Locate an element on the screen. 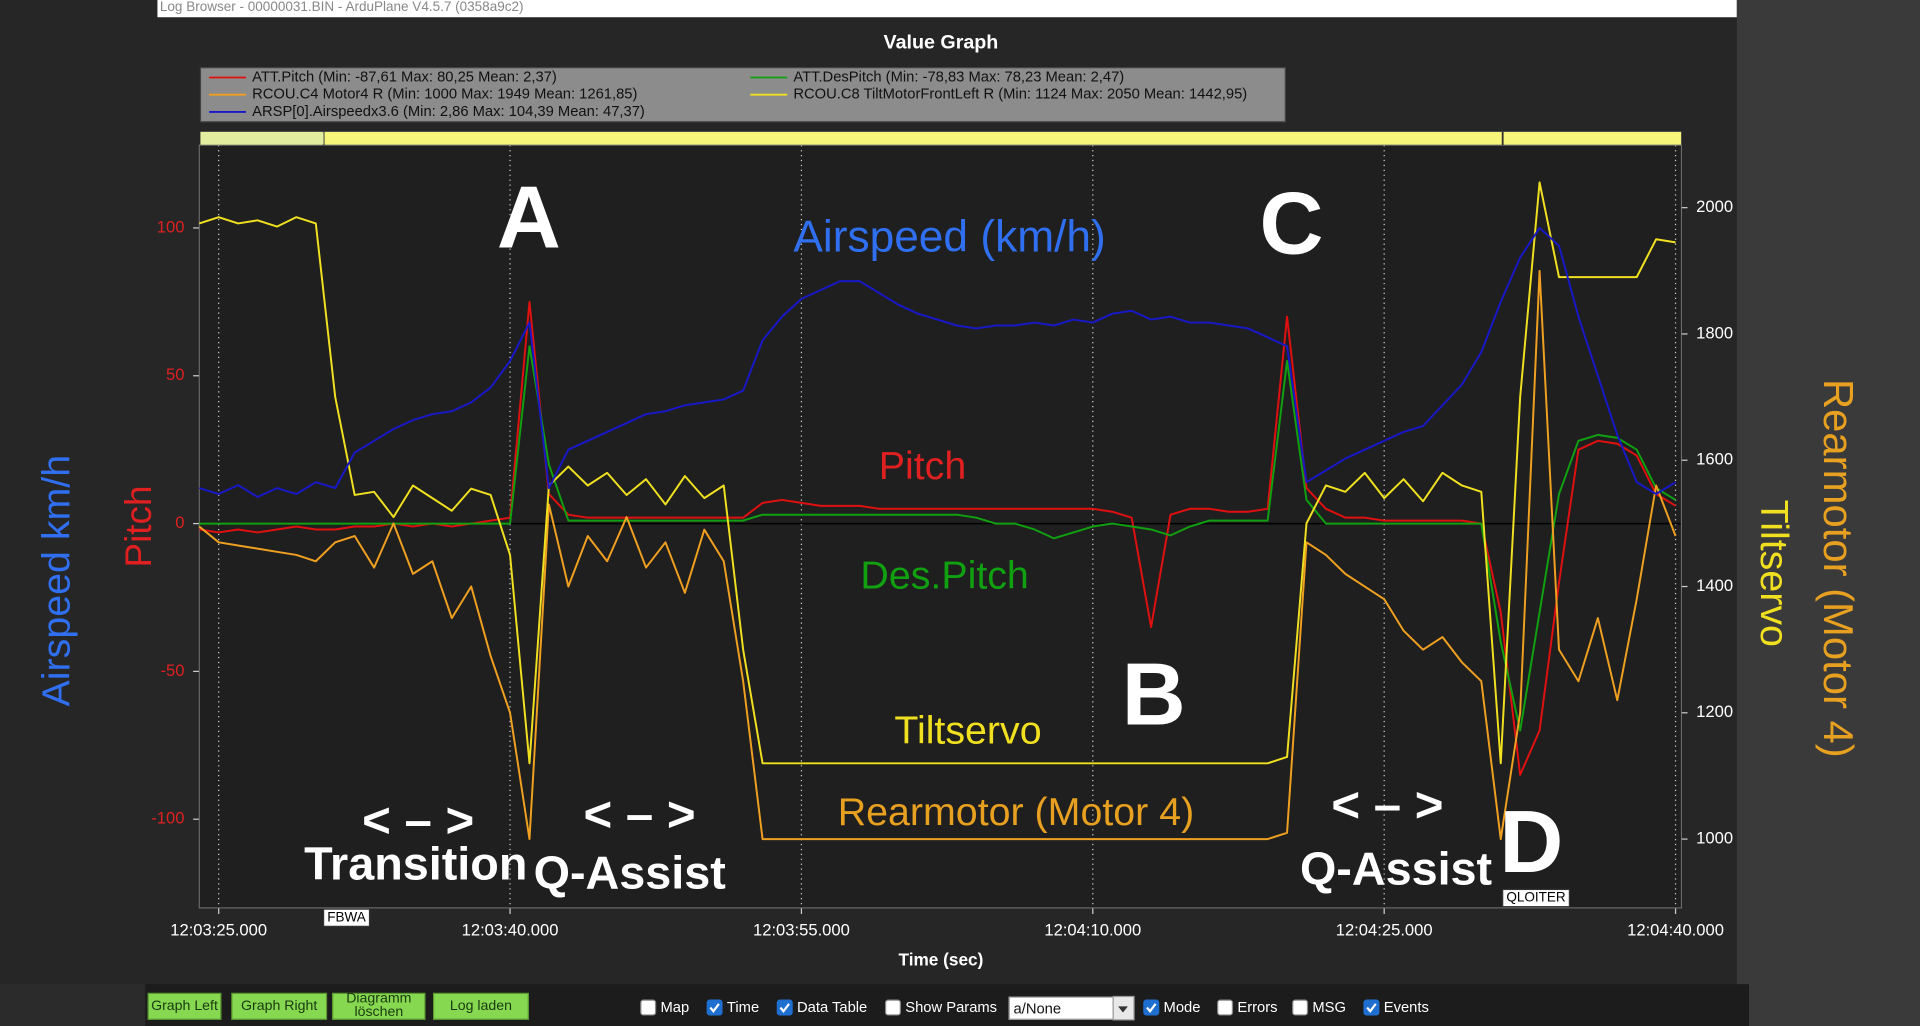 This screenshot has width=1920, height=1026. checkbox-label: Events is located at coordinates (1406, 1008).